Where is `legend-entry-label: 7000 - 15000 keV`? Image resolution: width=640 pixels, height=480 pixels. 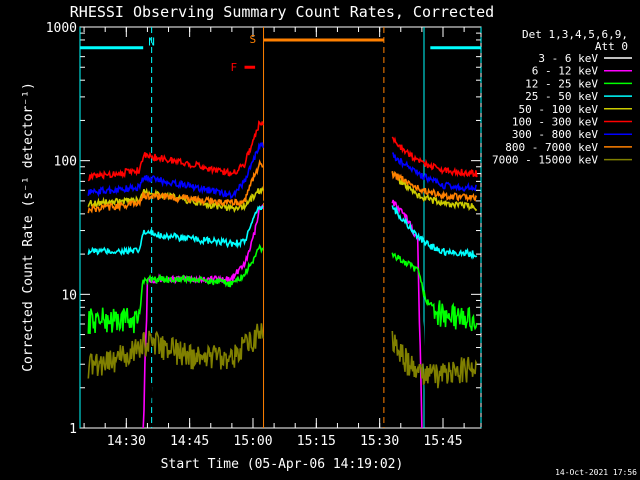 legend-entry-label: 7000 - 15000 keV is located at coordinates (545, 160).